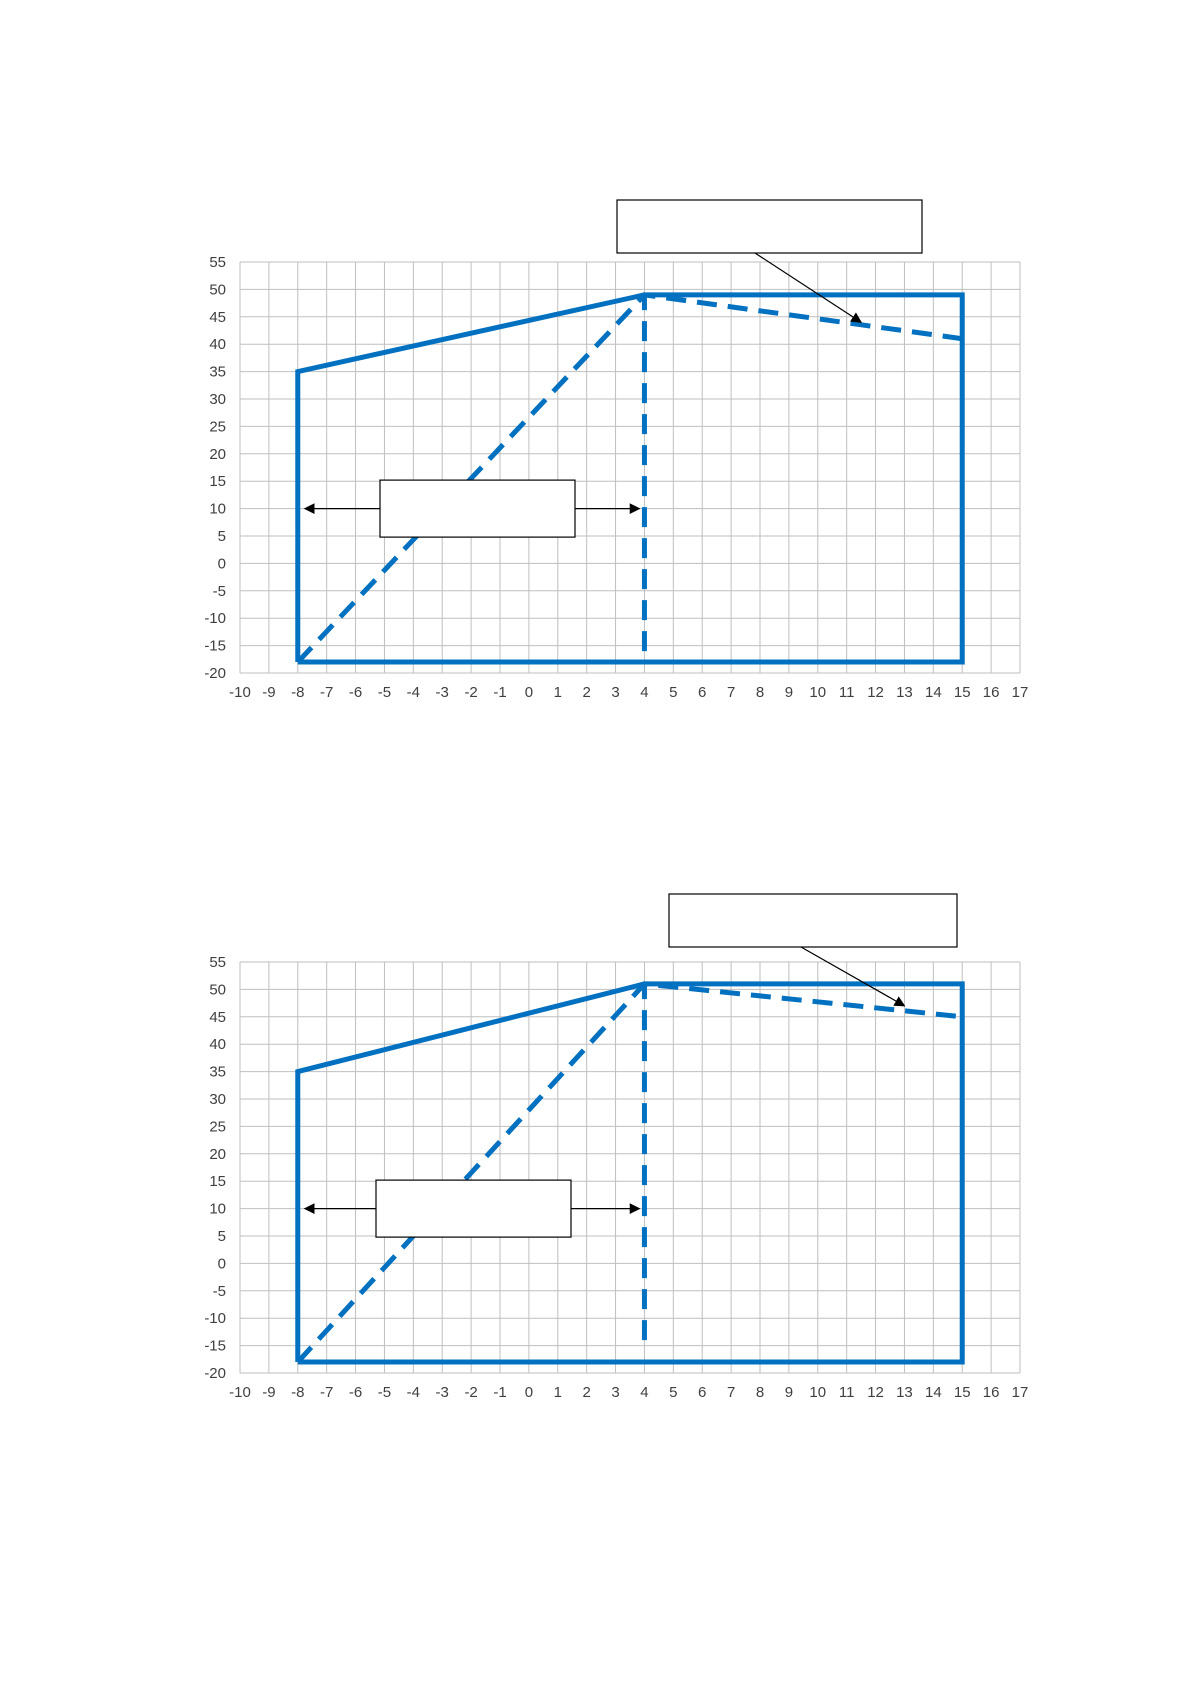 The image size is (1190, 1684). Describe the element at coordinates (326, 692) in the screenshot. I see `x-tick-label: -7` at that location.